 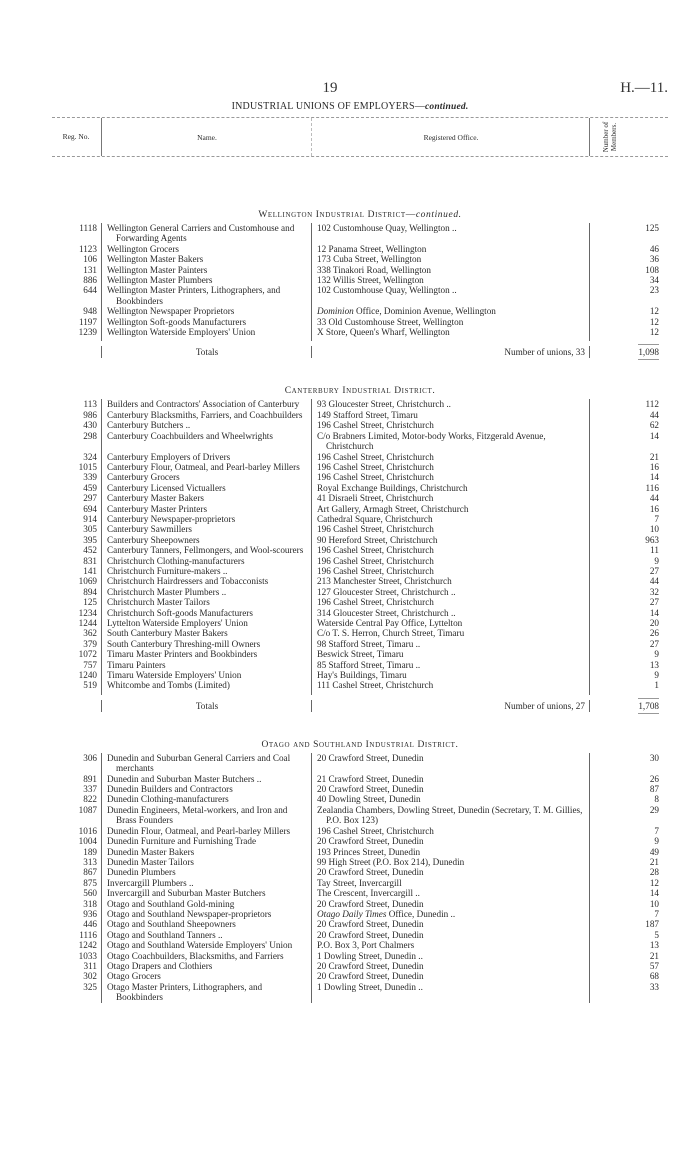 What do you see at coordinates (450, 352) in the screenshot?
I see `number-of-unions: Number of unions, 33` at bounding box center [450, 352].